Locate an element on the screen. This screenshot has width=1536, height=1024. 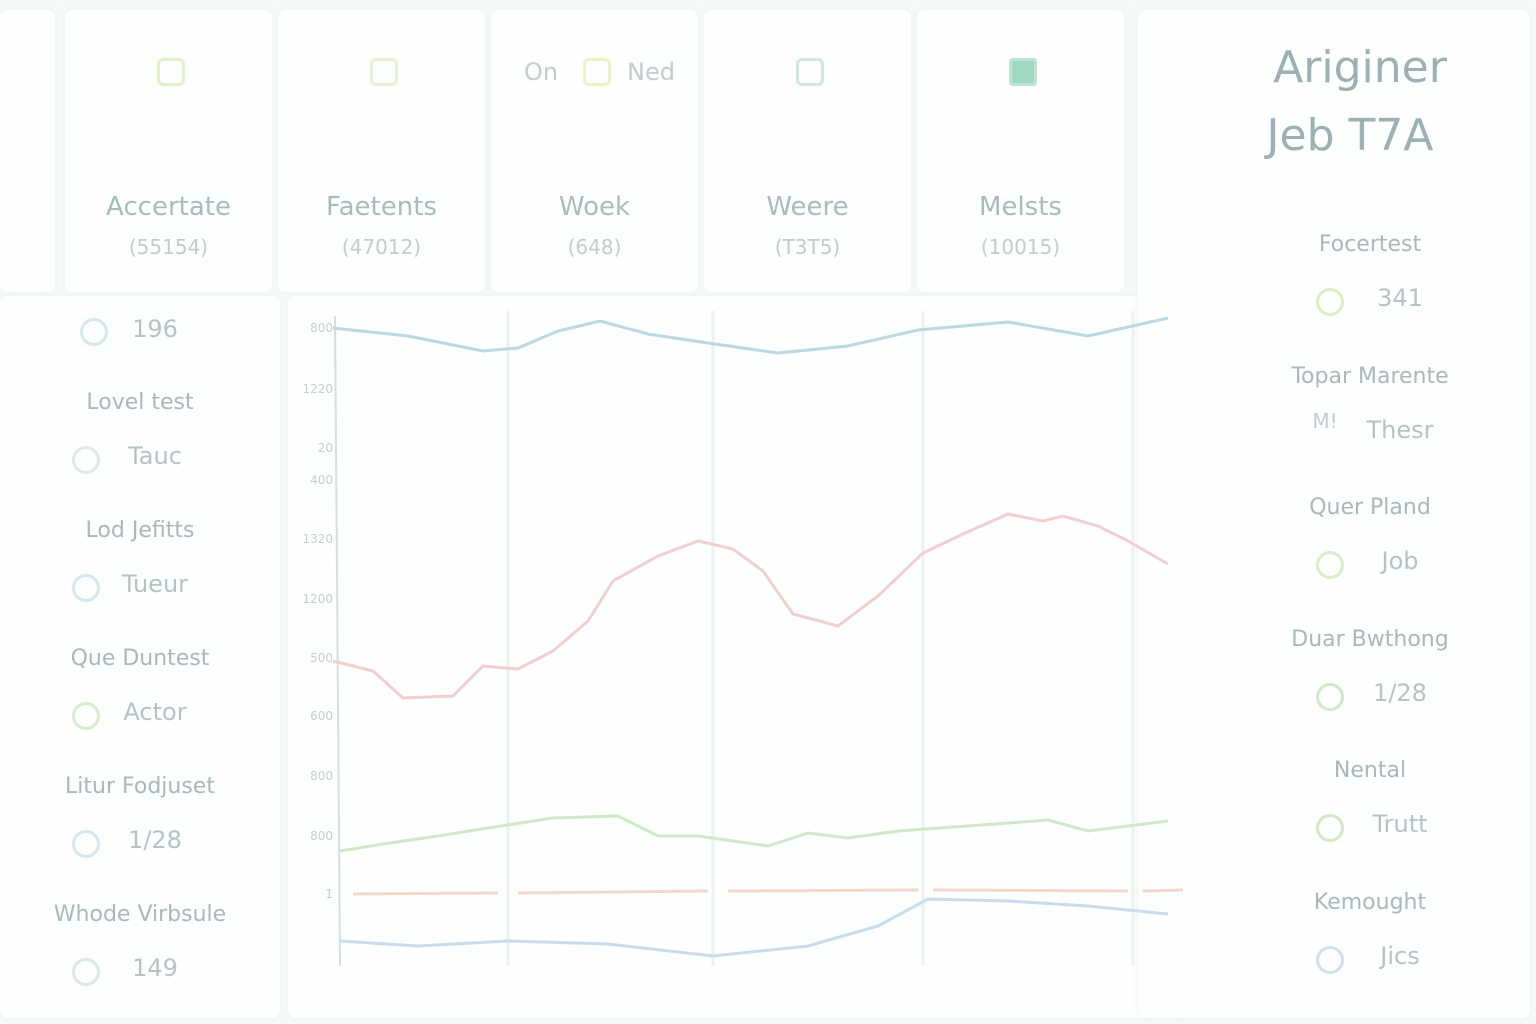
card-tag: Ned is located at coordinates (651, 72).